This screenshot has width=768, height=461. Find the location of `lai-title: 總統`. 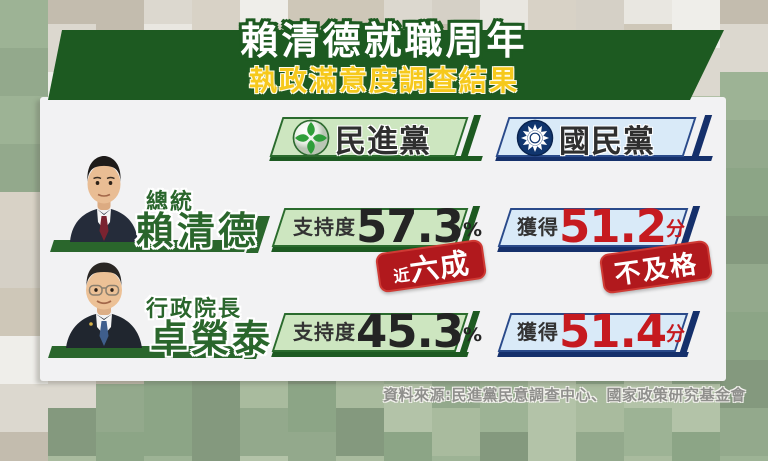

lai-title: 總統 is located at coordinates (170, 202).